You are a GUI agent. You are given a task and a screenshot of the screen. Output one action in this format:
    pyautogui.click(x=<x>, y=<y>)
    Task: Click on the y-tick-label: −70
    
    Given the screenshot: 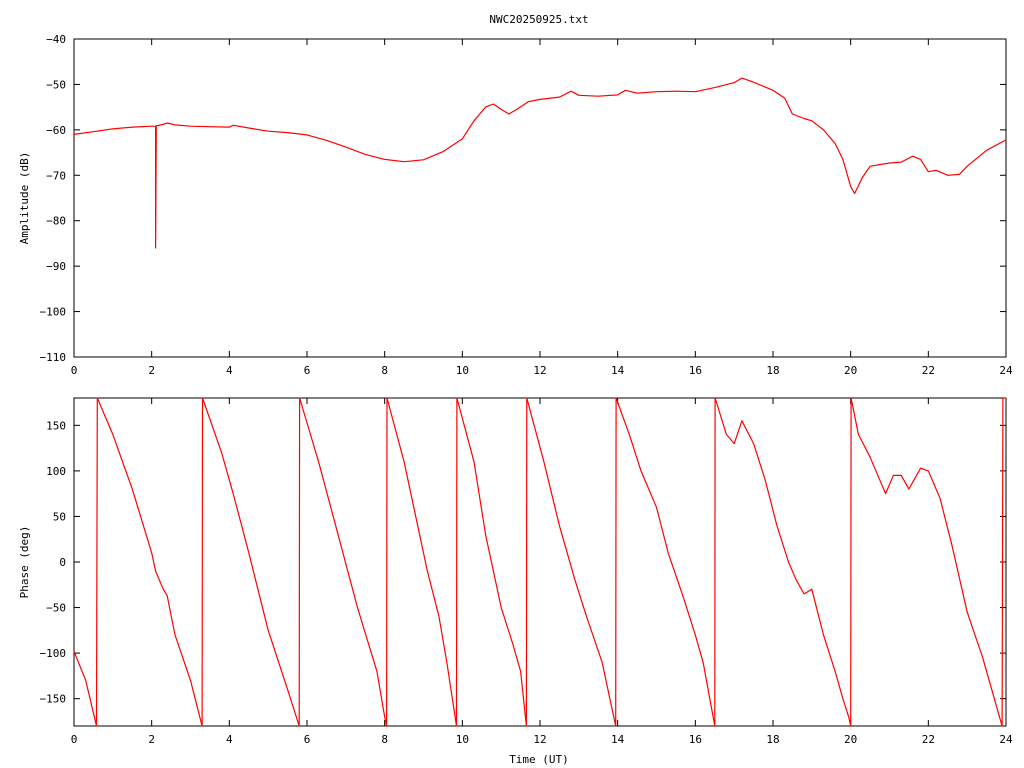 What is the action you would take?
    pyautogui.click(x=56, y=175)
    